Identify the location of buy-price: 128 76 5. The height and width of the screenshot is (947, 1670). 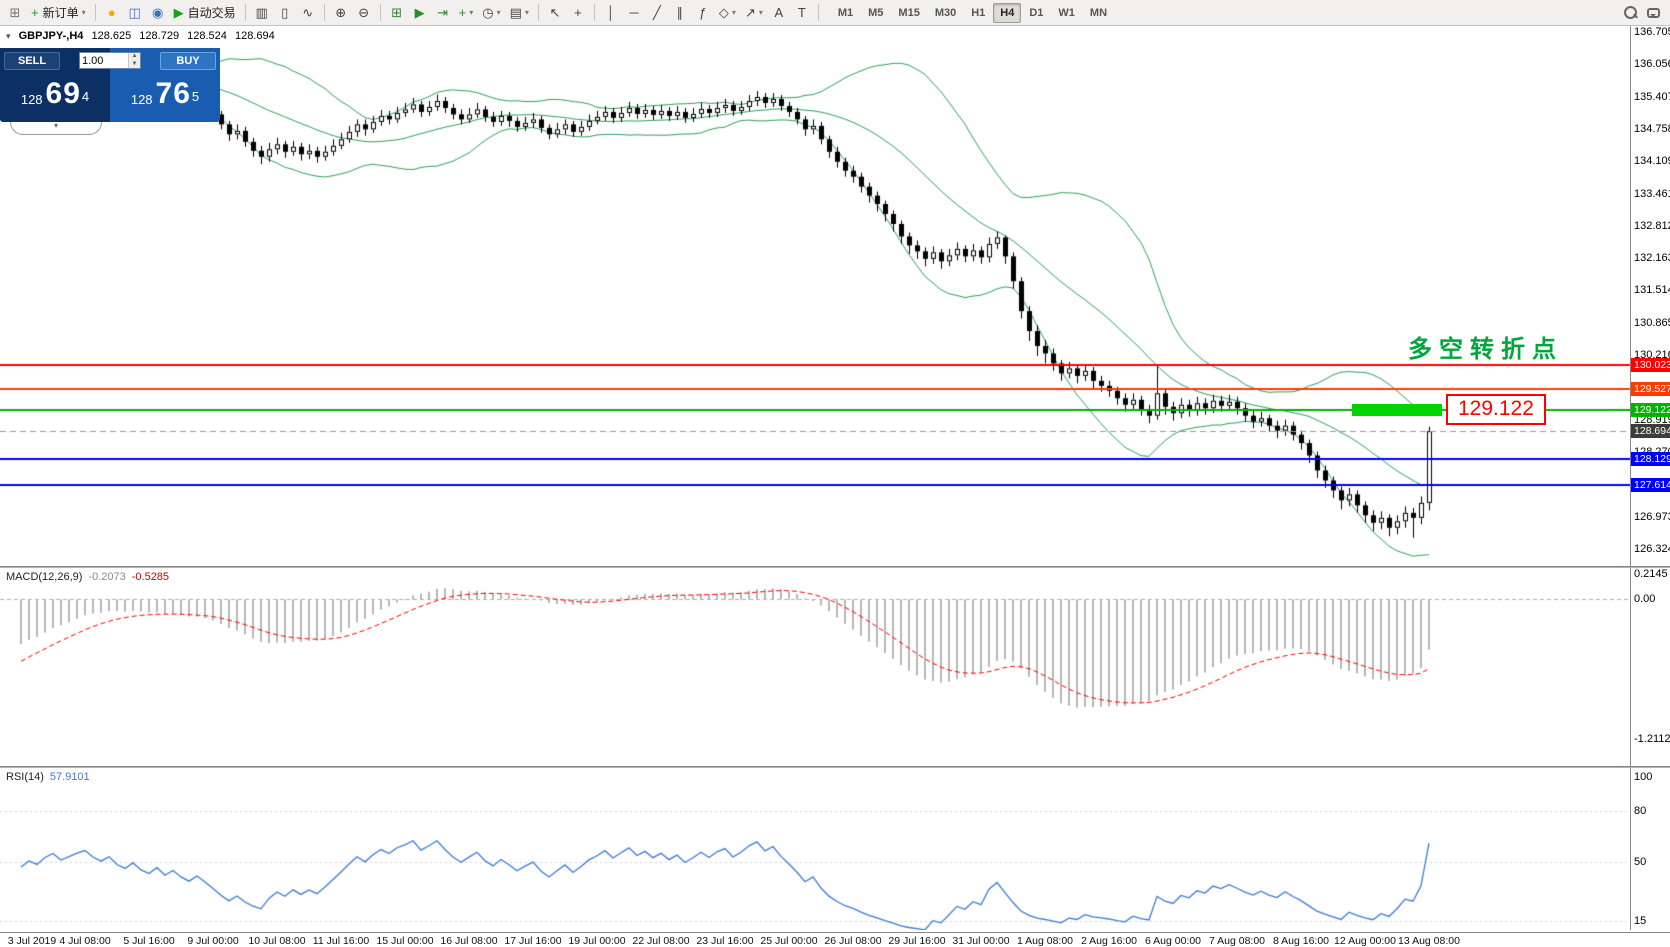
(165, 93).